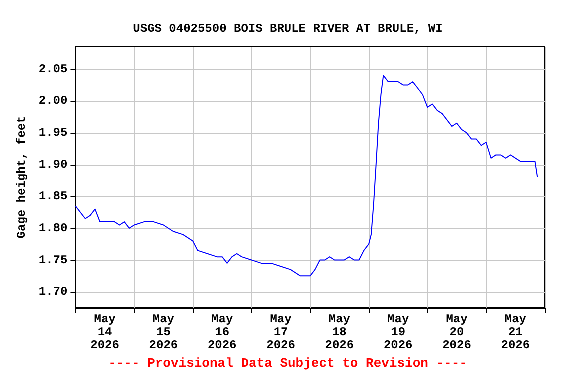  I want to click on y-tick-label: 1.75, so click(53, 260).